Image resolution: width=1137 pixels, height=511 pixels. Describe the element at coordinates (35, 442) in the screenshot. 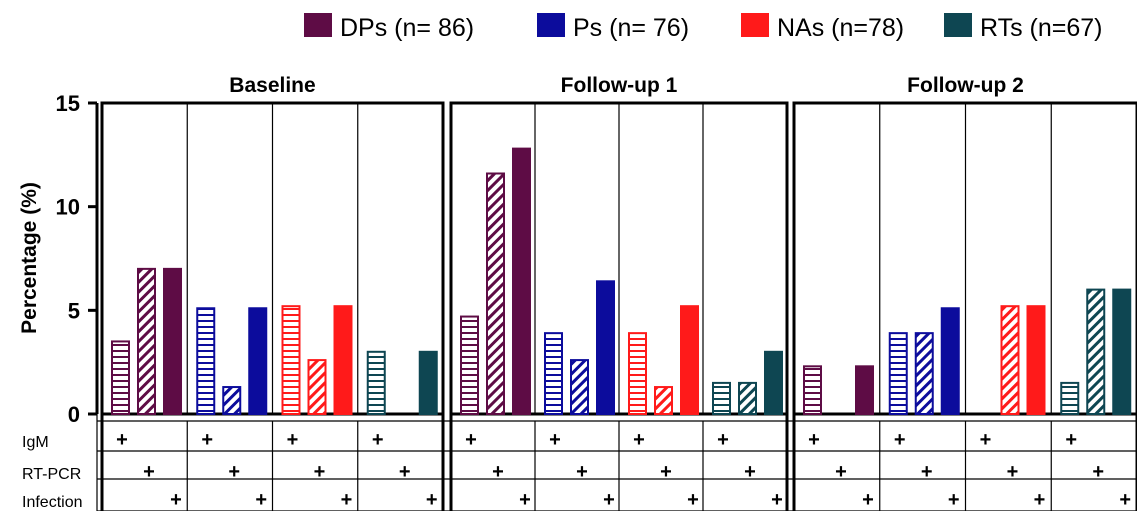

I see `marker-row-label: IgM` at that location.